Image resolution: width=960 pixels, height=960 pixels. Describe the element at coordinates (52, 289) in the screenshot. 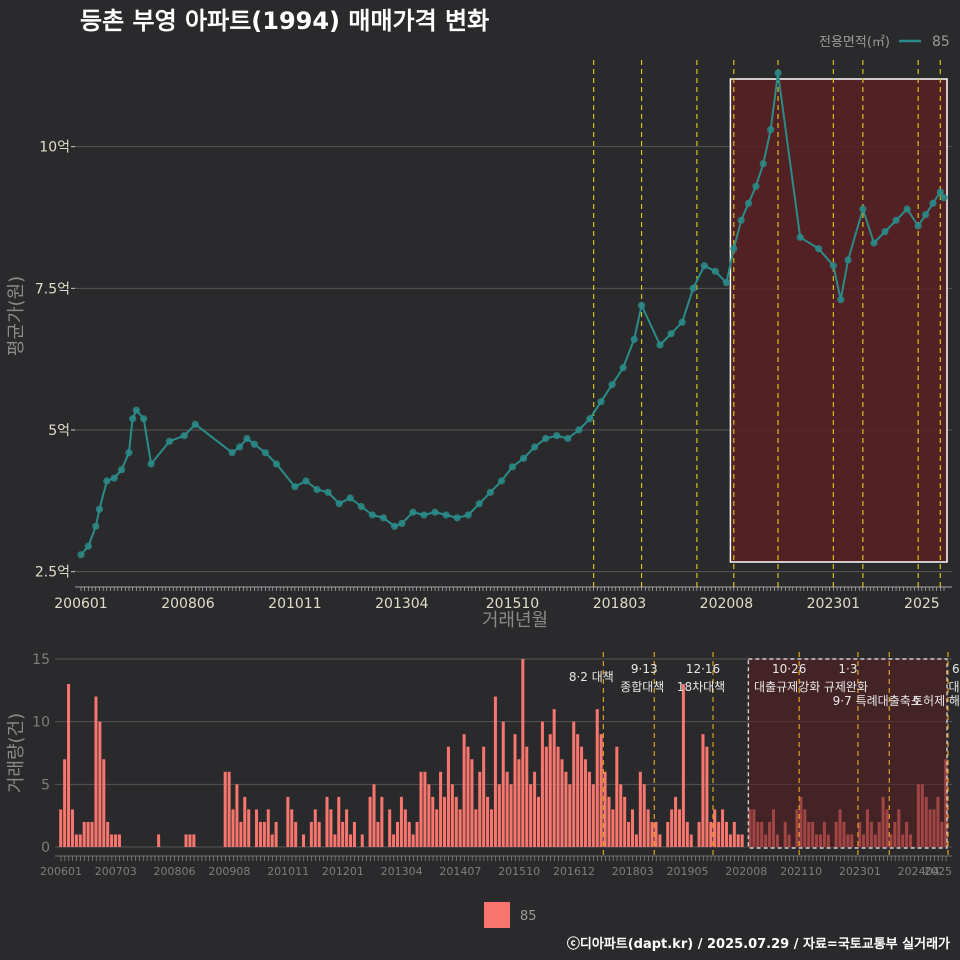

I see `price-y-tick-label: 7.5억` at that location.